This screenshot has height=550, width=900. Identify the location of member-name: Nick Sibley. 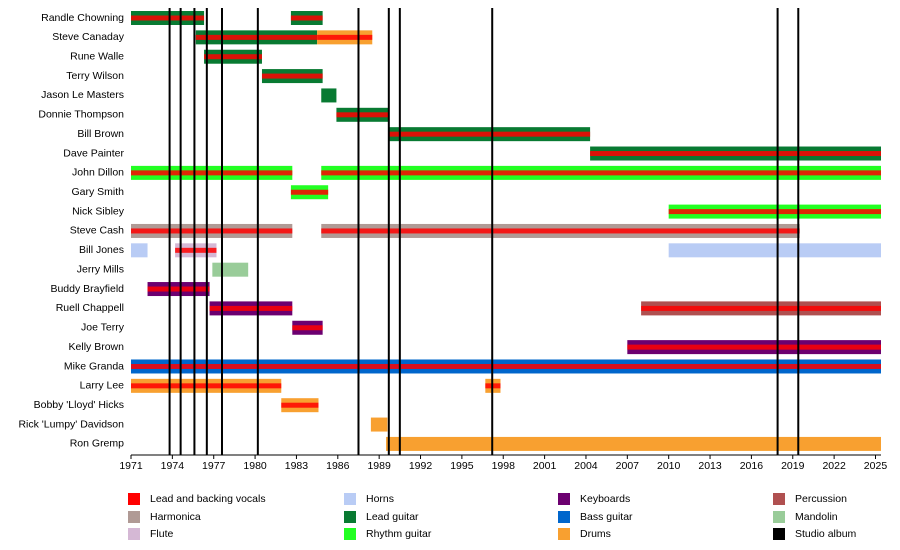
(98, 211).